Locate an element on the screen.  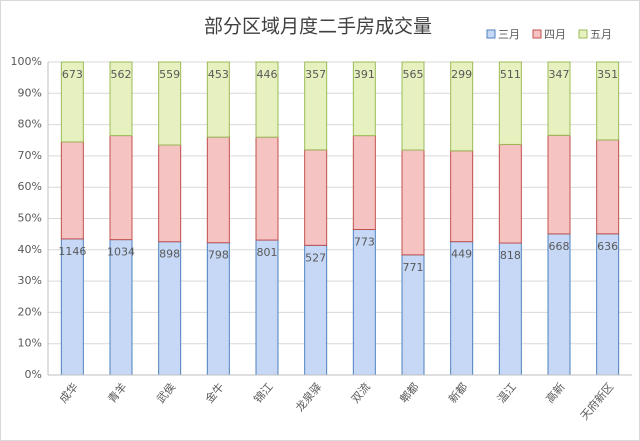
data-label: 299 is located at coordinates (461, 74).